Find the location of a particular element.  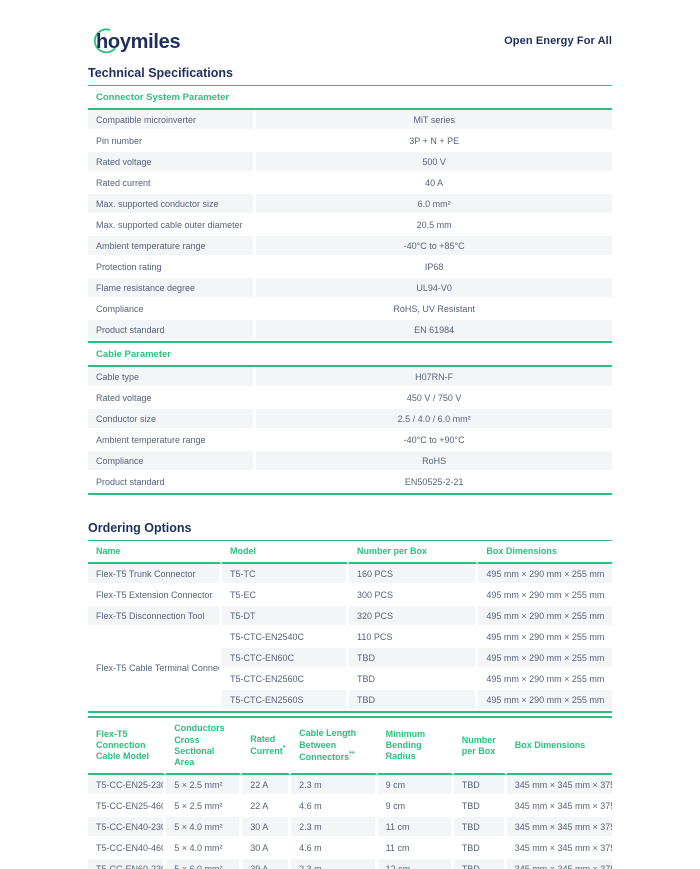

column-header: Name is located at coordinates (155, 553).